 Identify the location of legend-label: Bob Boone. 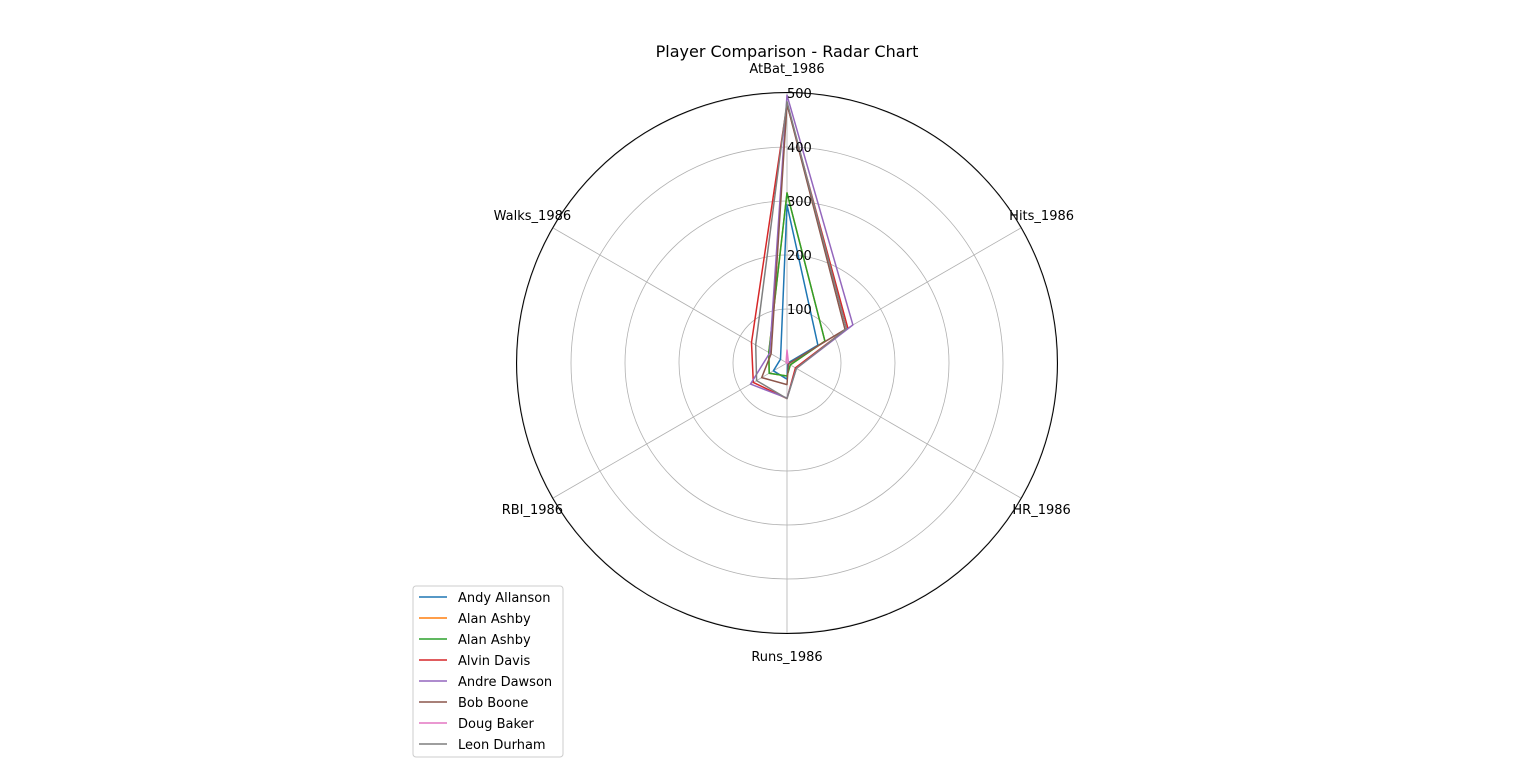
(493, 703).